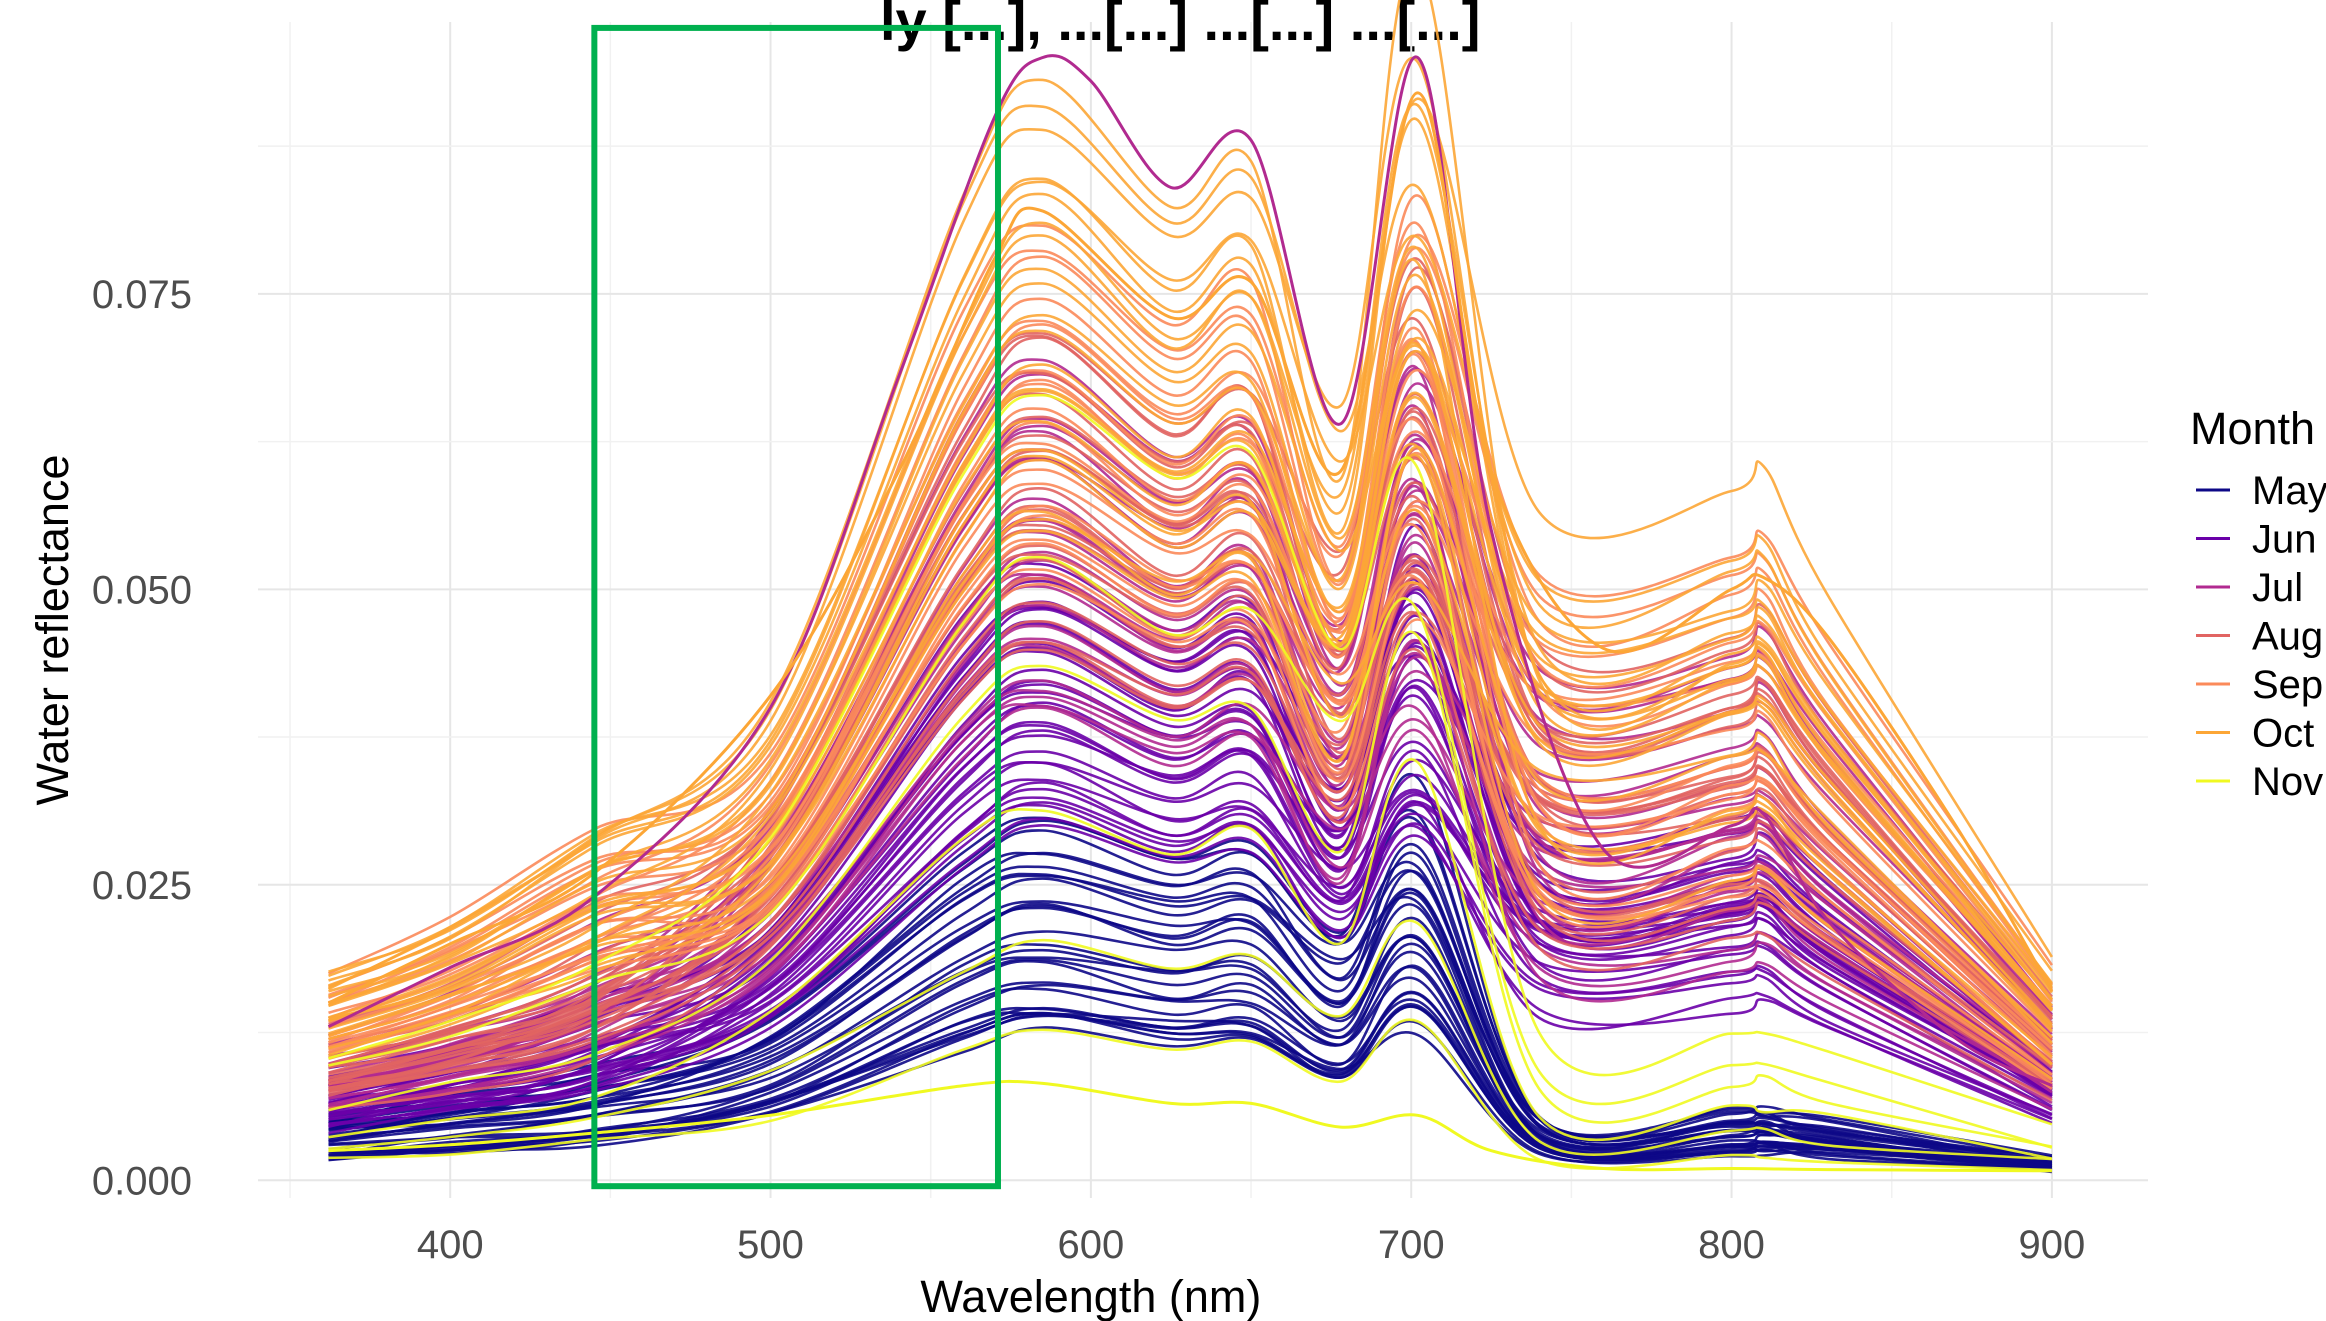 The width and height of the screenshot is (2326, 1321). Describe the element at coordinates (2287, 685) in the screenshot. I see `legend-label-sep: Sep` at that location.